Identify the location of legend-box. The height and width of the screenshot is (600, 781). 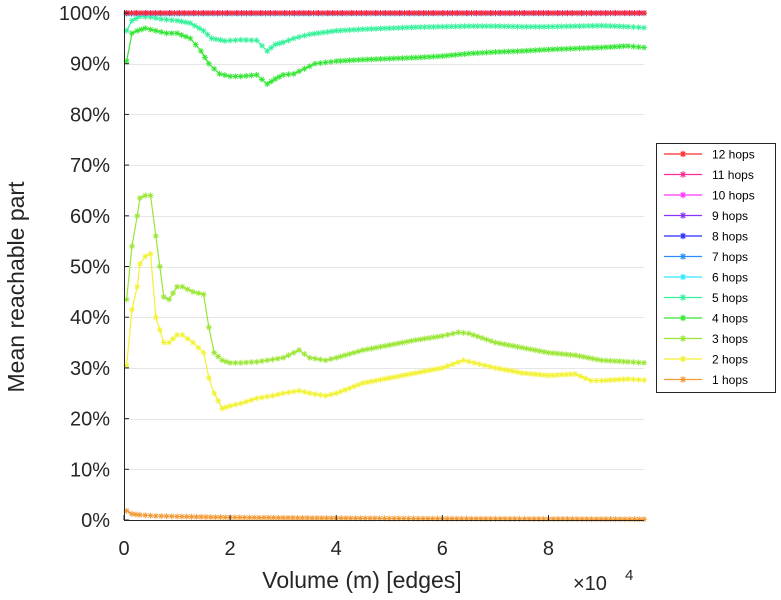
(716, 268).